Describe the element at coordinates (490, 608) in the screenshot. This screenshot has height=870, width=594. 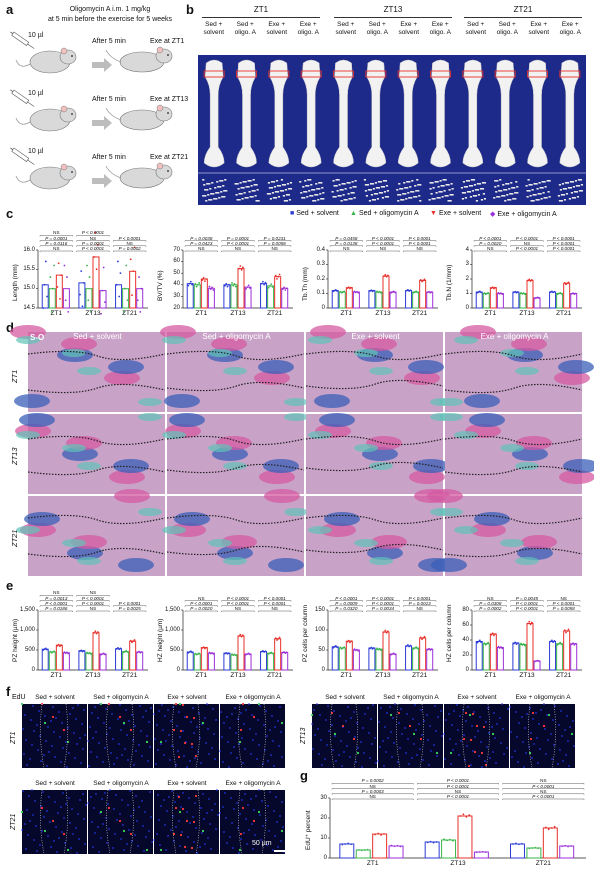
I see `significance-label: P = 0.0002` at that location.